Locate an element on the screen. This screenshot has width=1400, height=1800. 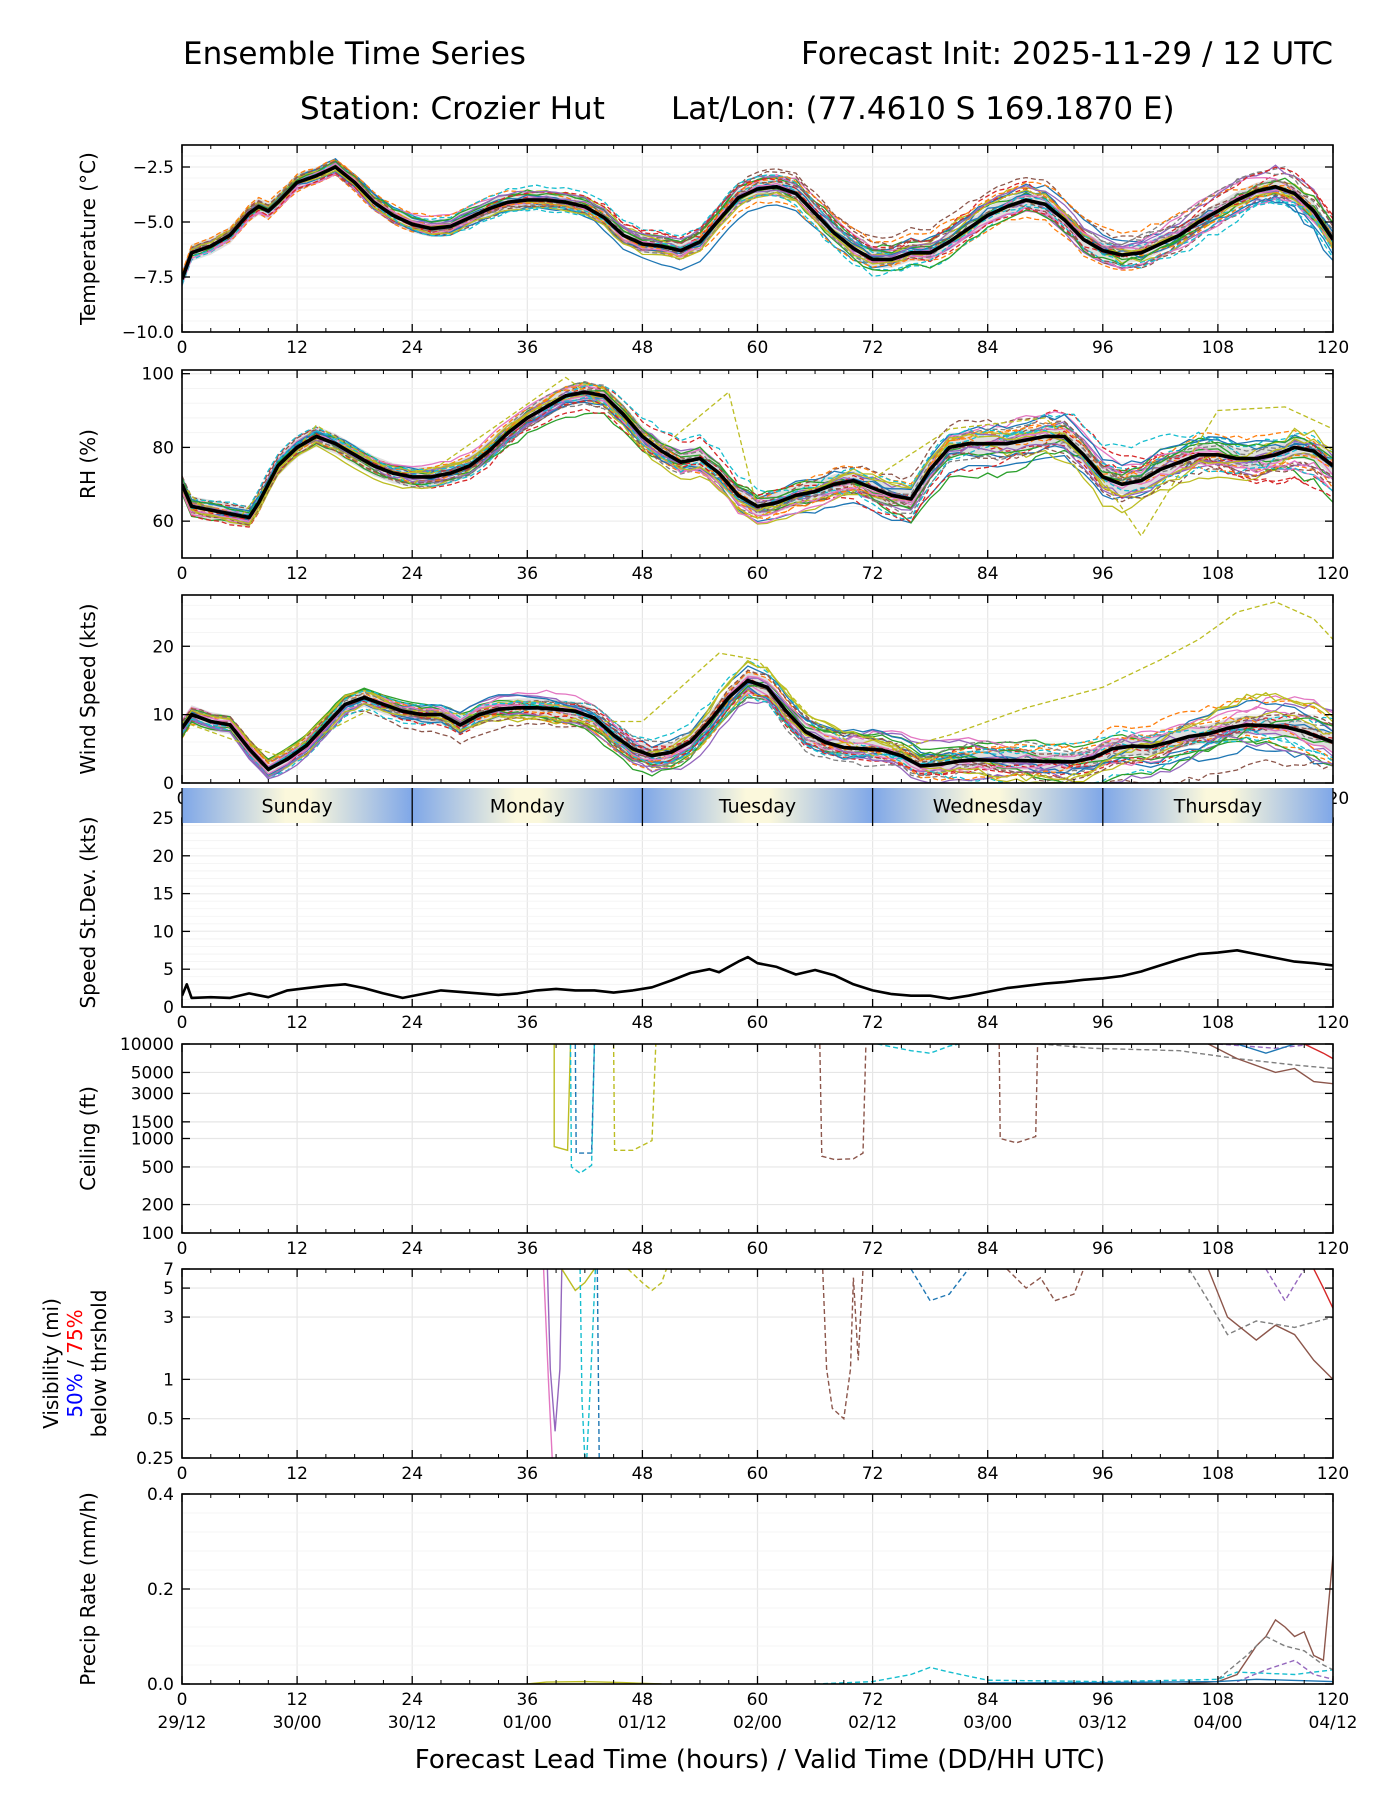
valid-time-label: 30/12 is located at coordinates (412, 1723).